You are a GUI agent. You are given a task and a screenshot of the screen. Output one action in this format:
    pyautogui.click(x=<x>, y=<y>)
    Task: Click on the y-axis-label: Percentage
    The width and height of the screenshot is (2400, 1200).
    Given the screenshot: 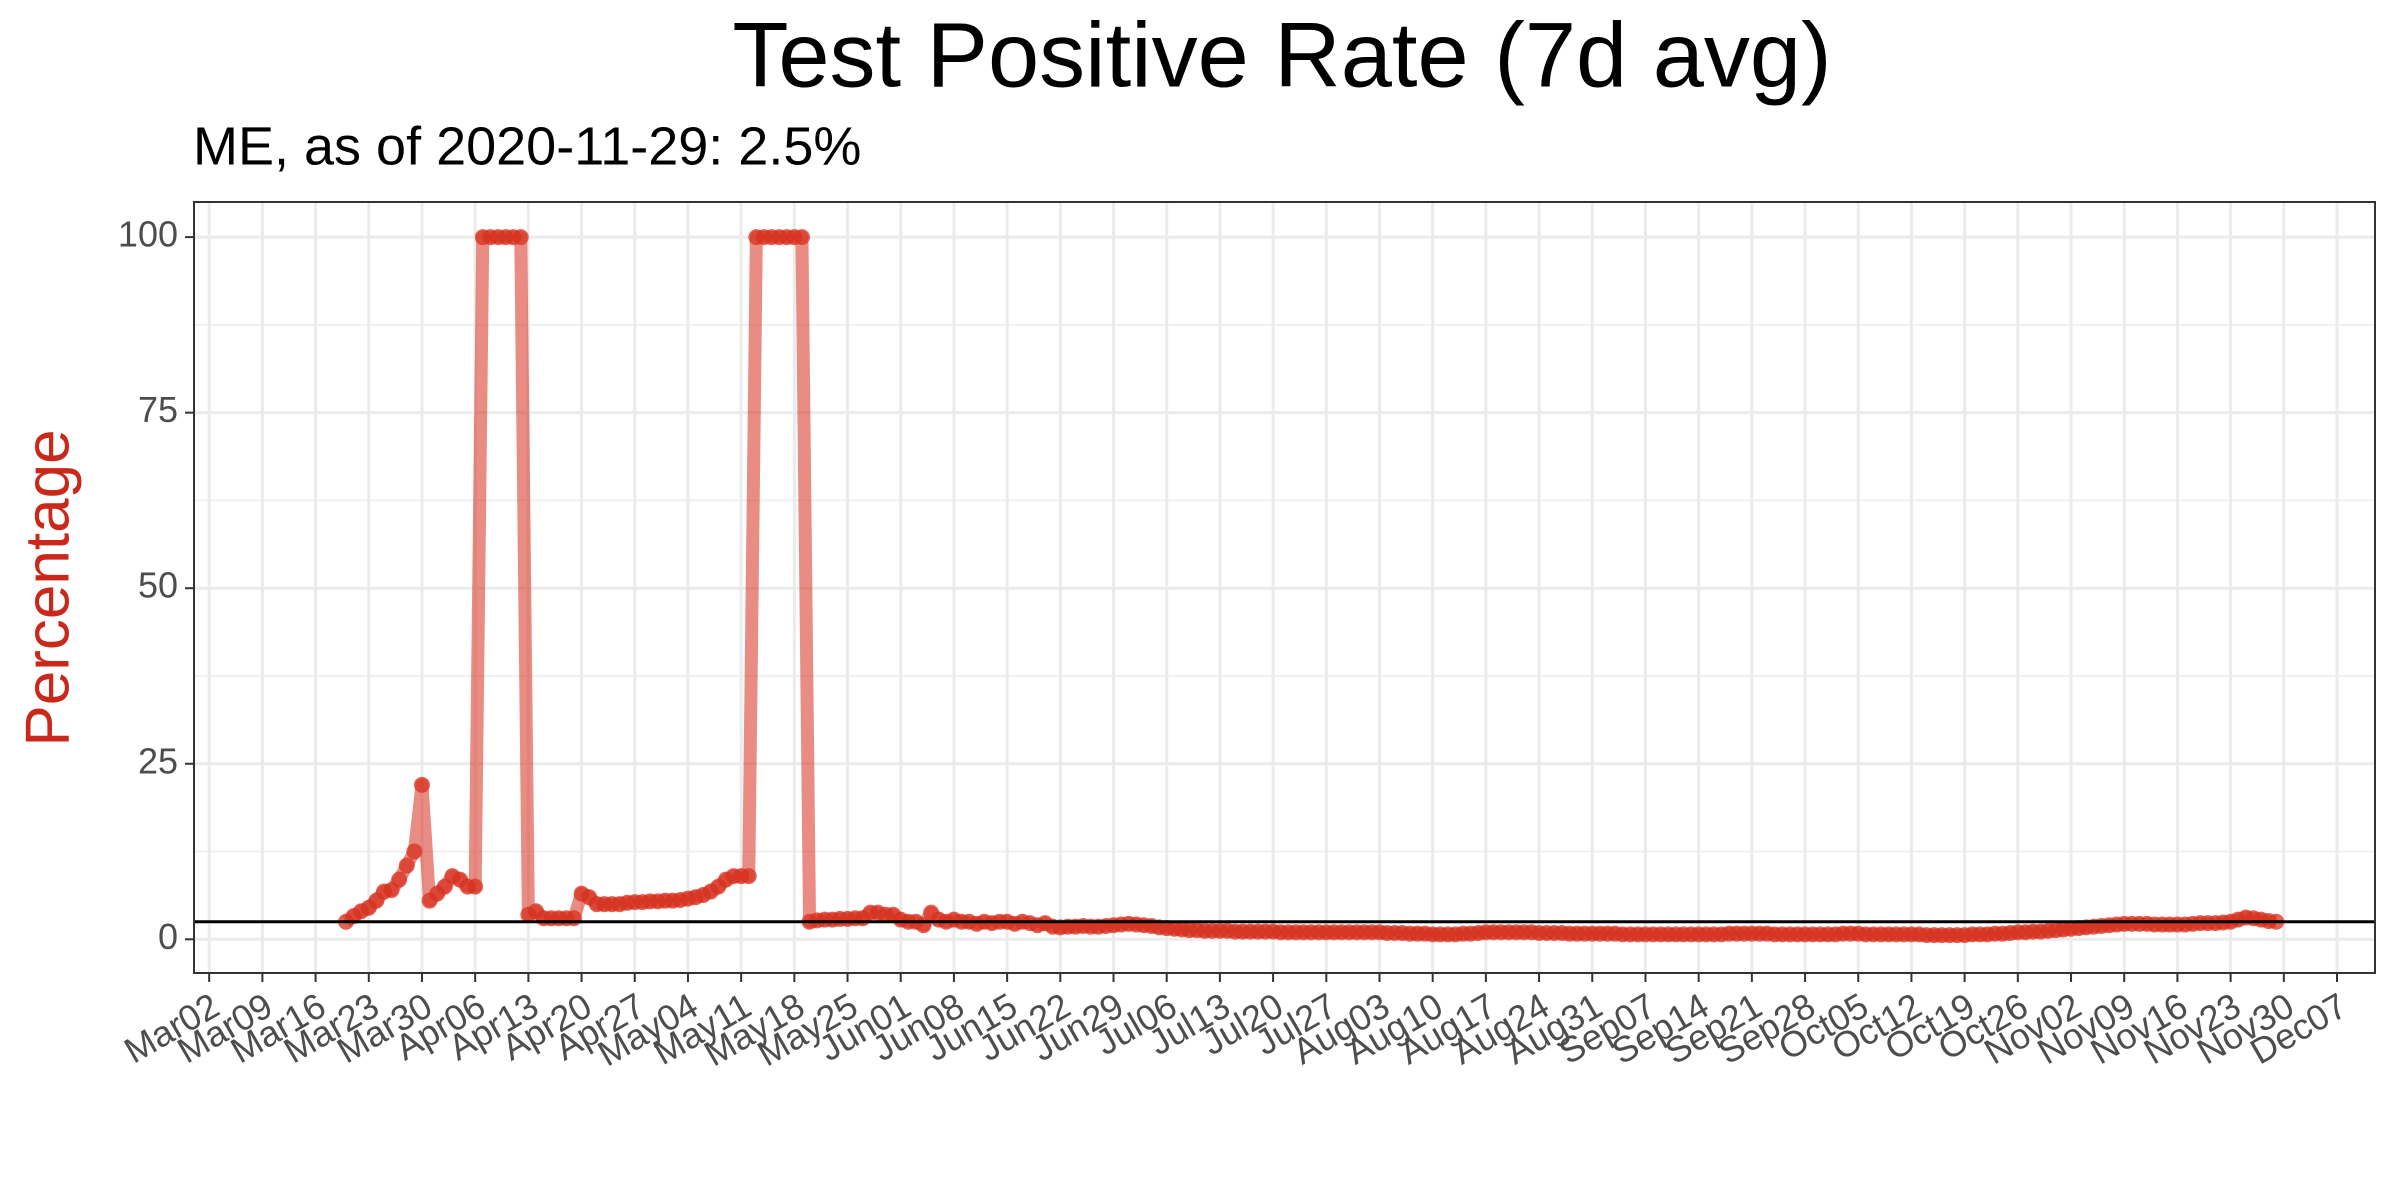 What is the action you would take?
    pyautogui.click(x=47, y=587)
    